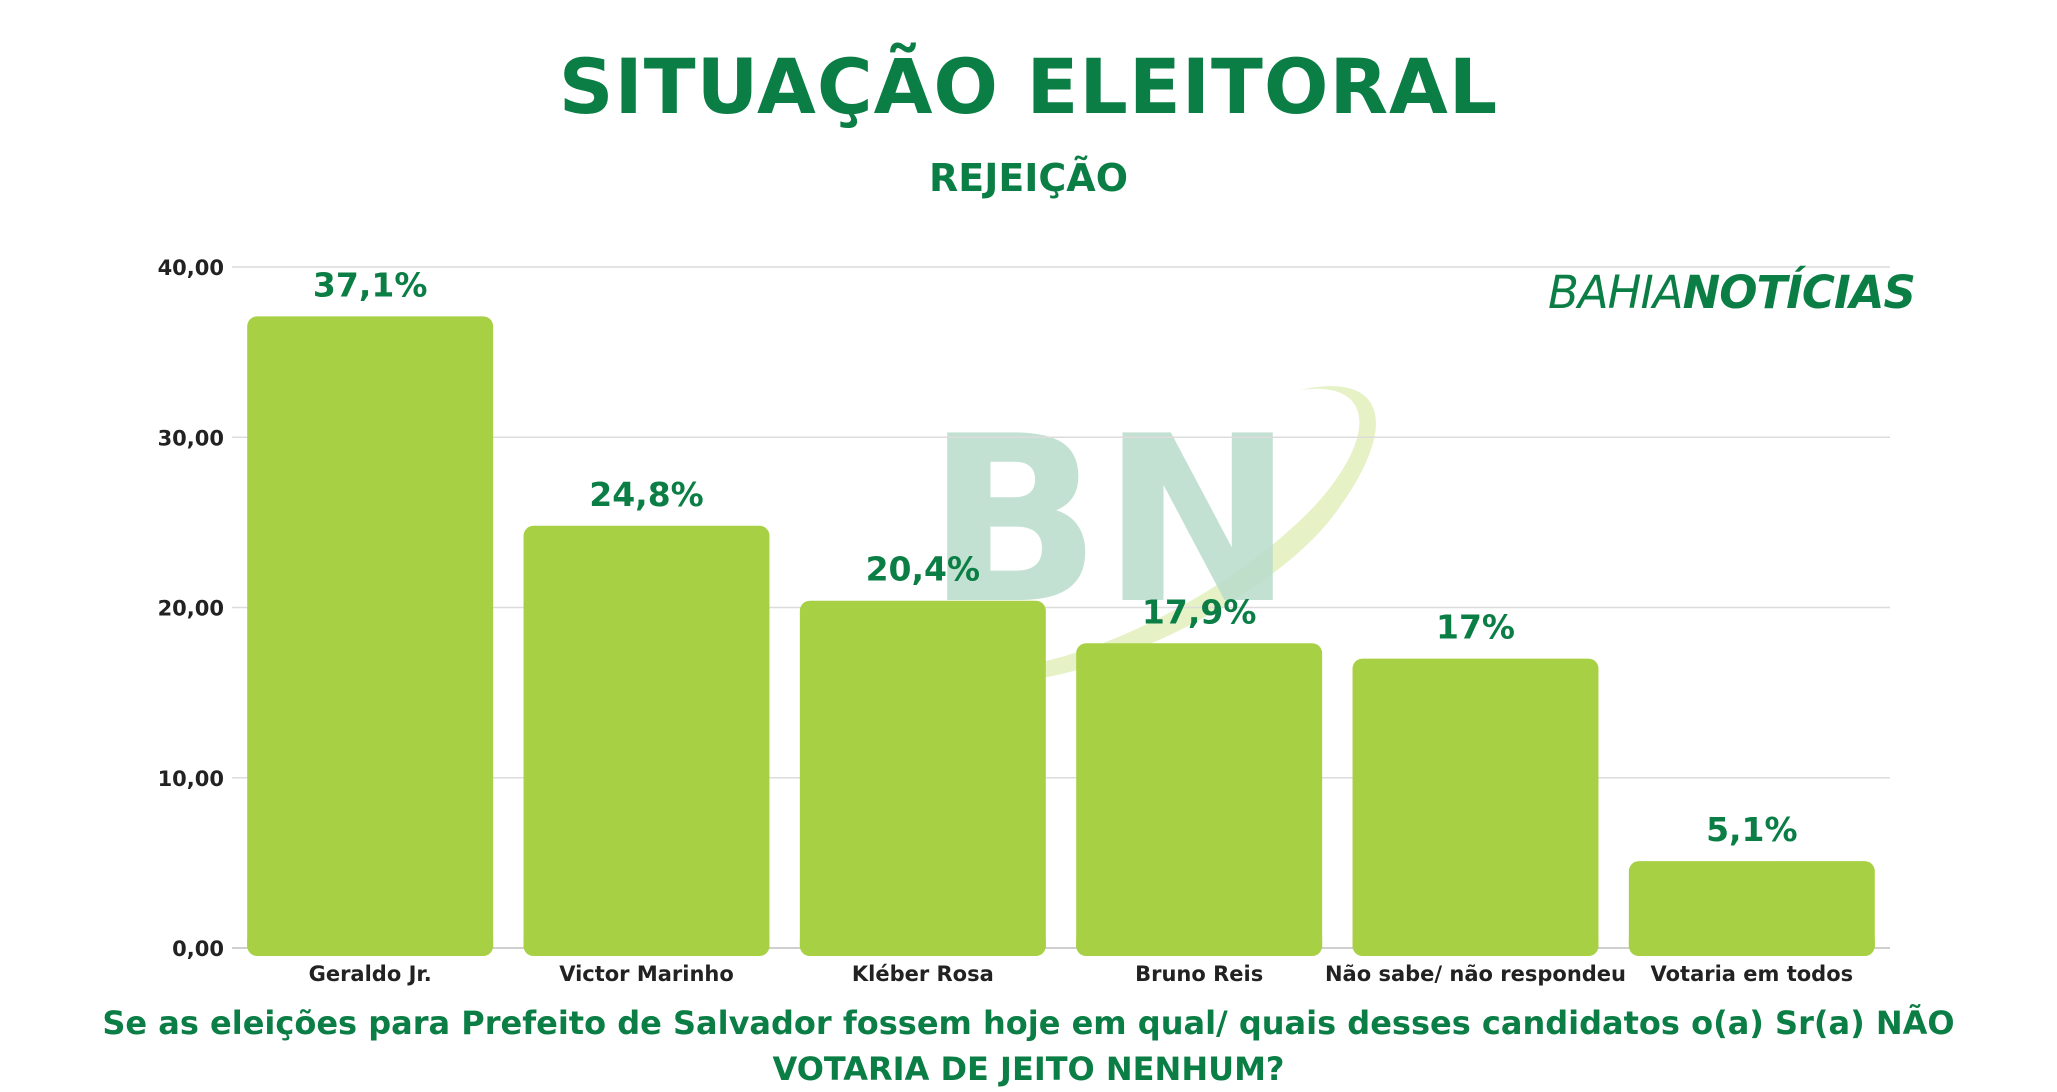 This screenshot has width=2057, height=1092. Describe the element at coordinates (1752, 829) in the screenshot. I see `data-label: 5,1%` at that location.